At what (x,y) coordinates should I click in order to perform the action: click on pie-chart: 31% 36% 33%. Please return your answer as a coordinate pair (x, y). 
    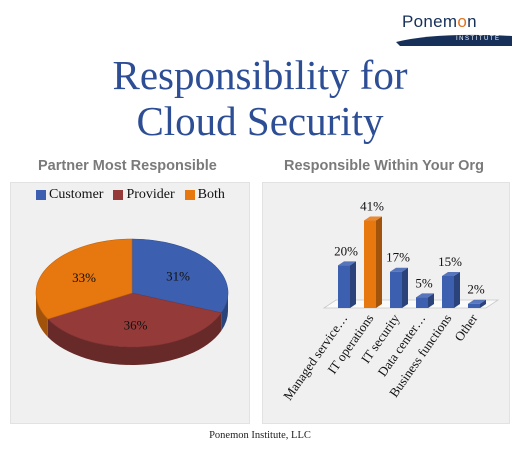
    Looking at the image, I should click on (132, 302).